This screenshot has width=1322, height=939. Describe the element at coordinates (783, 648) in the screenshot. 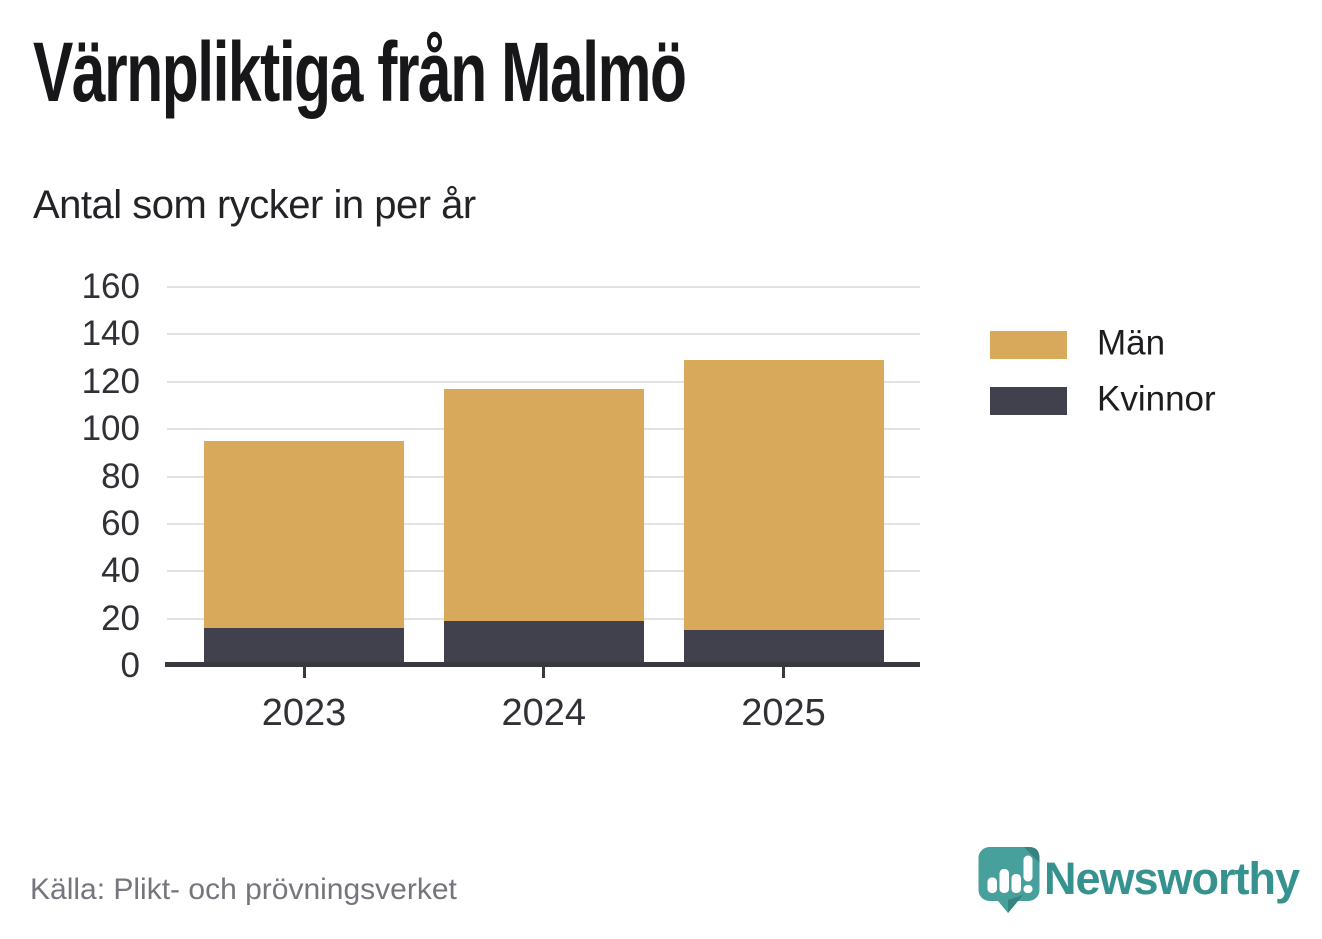

I see `bar-2025-kvinnor` at that location.